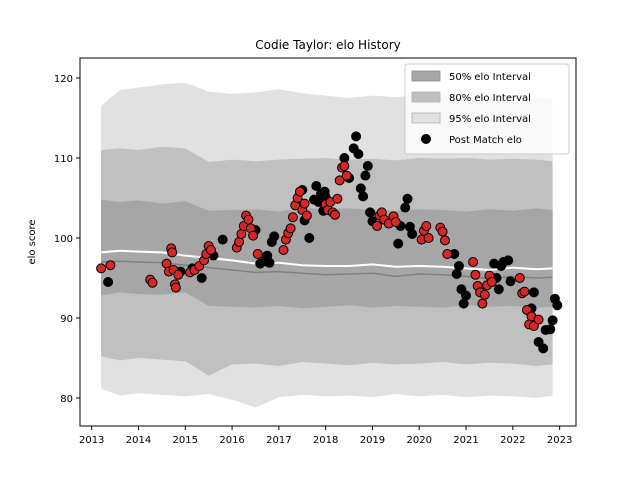  I want to click on y-tick-label: 100, so click(63, 239).